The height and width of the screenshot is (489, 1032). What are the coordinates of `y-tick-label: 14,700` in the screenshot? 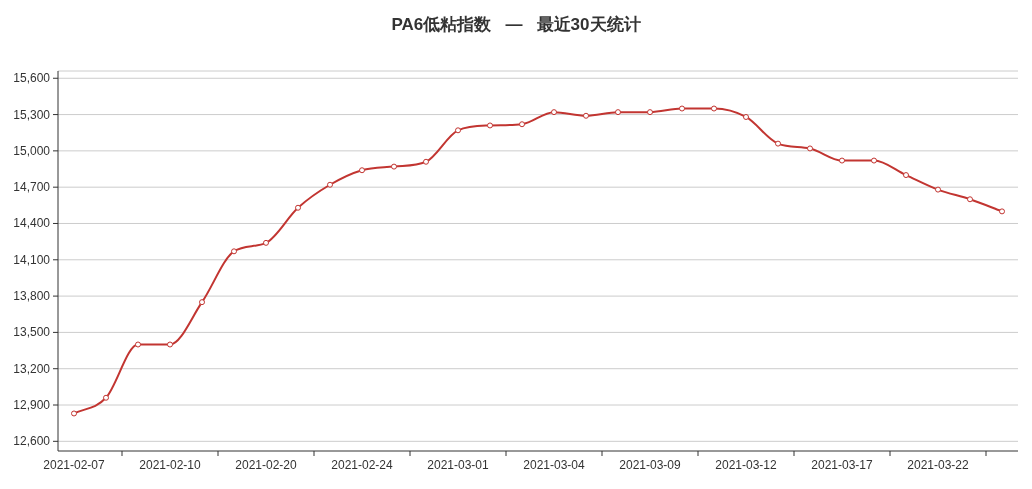 It's located at (32, 187).